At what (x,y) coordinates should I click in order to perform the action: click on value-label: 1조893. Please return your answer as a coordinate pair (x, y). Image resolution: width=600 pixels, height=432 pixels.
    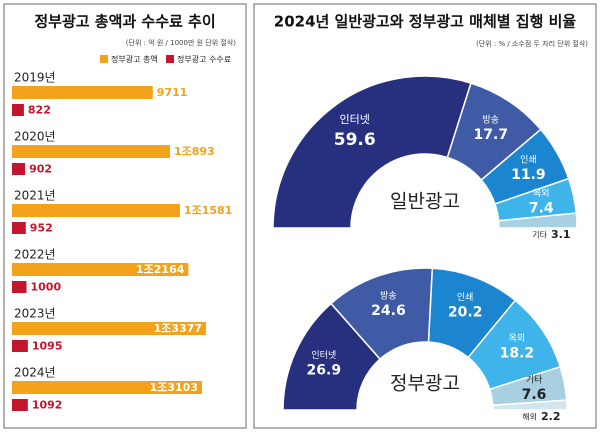
    Looking at the image, I should click on (194, 151).